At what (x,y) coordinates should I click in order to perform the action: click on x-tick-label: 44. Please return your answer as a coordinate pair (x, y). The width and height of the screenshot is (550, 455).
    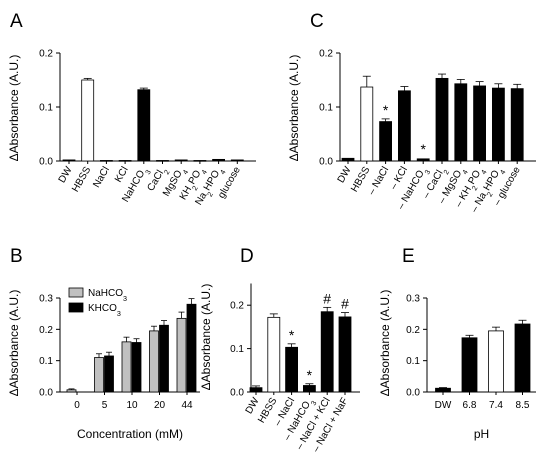
    Looking at the image, I should click on (187, 405).